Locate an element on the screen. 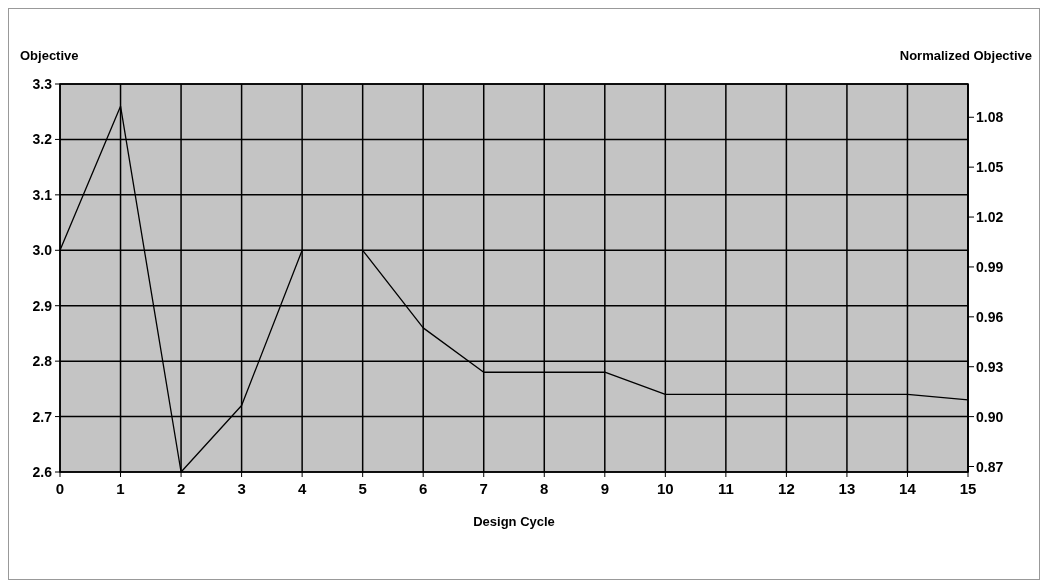 The height and width of the screenshot is (588, 1048). y2-tick-label: 1.05 is located at coordinates (990, 167).